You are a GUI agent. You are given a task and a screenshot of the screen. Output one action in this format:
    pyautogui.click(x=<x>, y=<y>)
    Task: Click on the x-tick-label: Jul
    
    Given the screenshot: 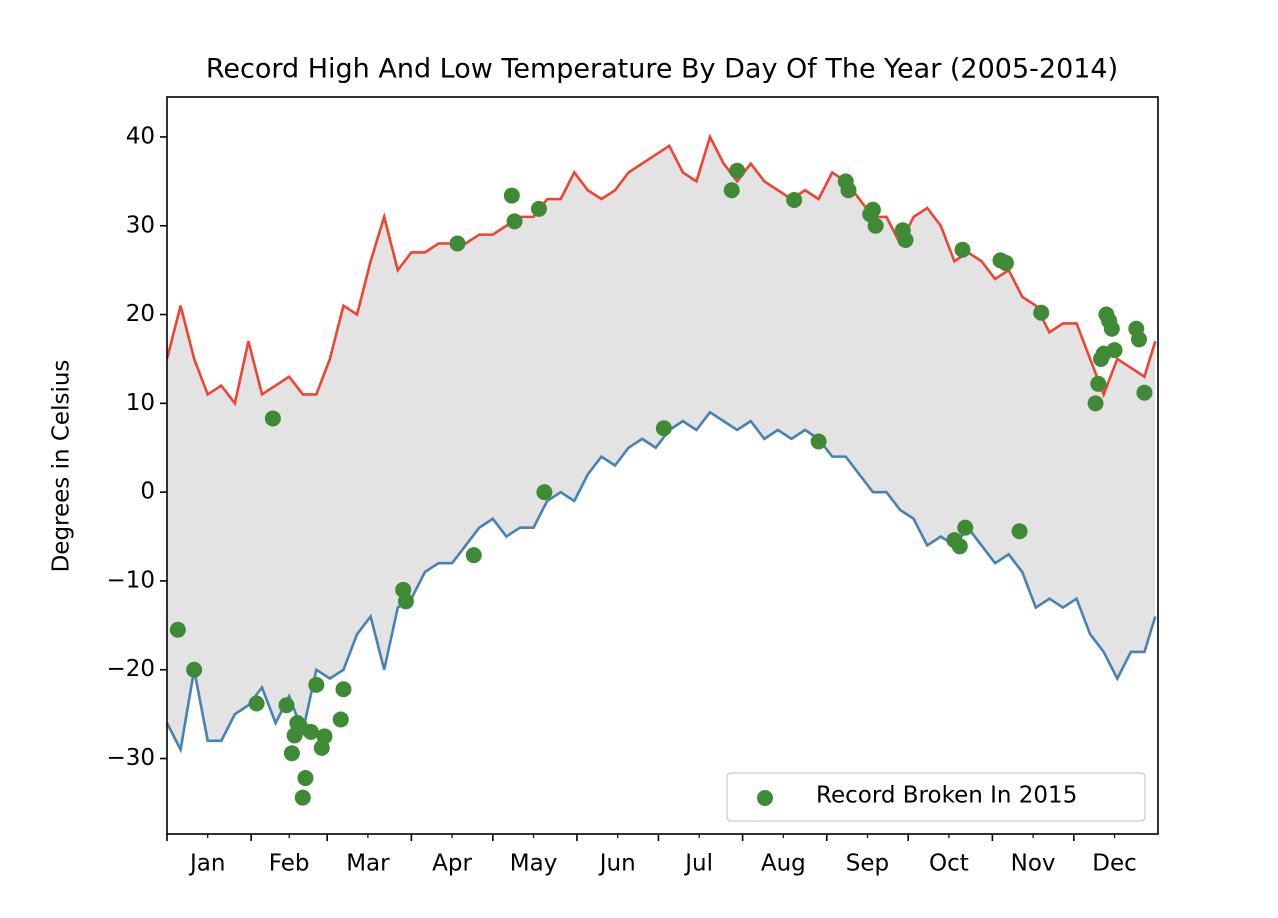 What is the action you would take?
    pyautogui.click(x=698, y=864)
    